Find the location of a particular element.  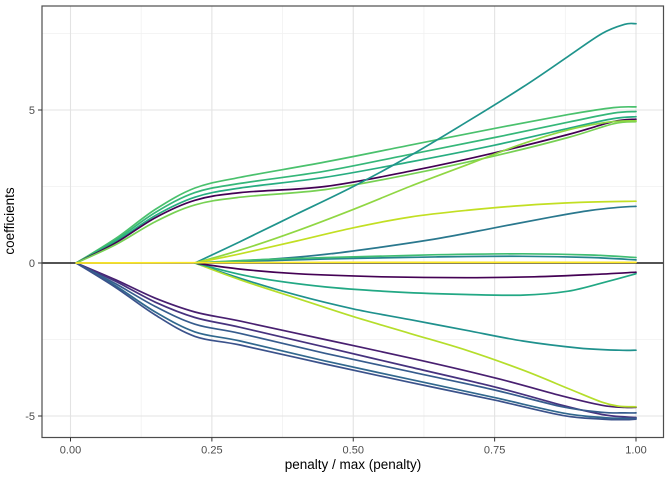

x-tick-label: 0.50 is located at coordinates (353, 451).